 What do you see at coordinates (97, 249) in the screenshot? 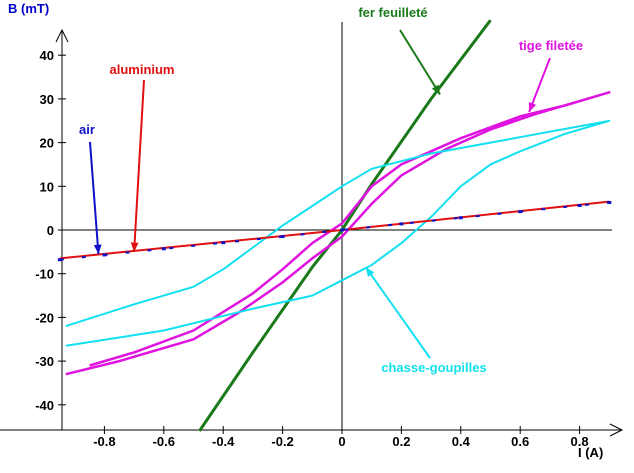
I see `annotation-arrowhead-air` at bounding box center [97, 249].